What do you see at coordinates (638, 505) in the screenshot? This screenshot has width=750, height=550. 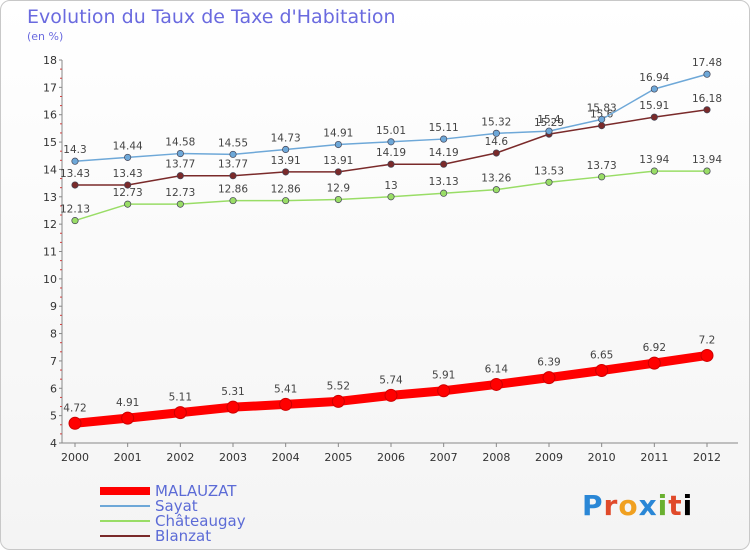 I see `proxiti-logo: Proxiti` at bounding box center [638, 505].